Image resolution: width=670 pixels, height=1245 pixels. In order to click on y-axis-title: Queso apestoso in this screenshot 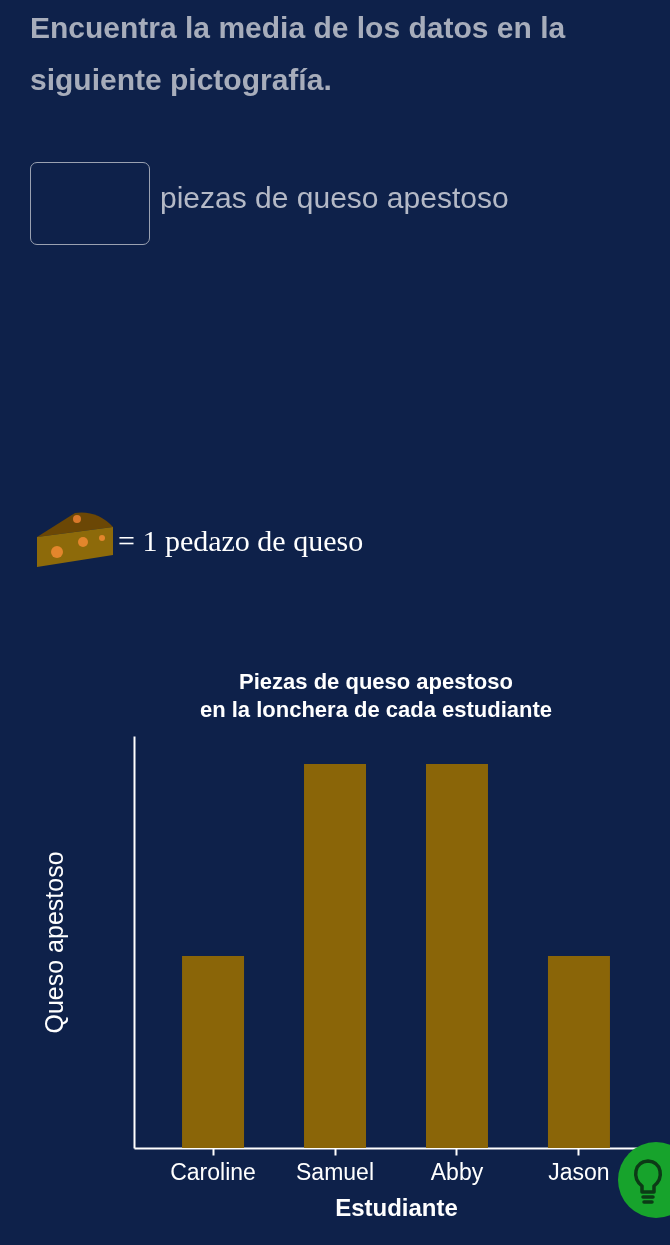, I will do `click(53, 942)`.